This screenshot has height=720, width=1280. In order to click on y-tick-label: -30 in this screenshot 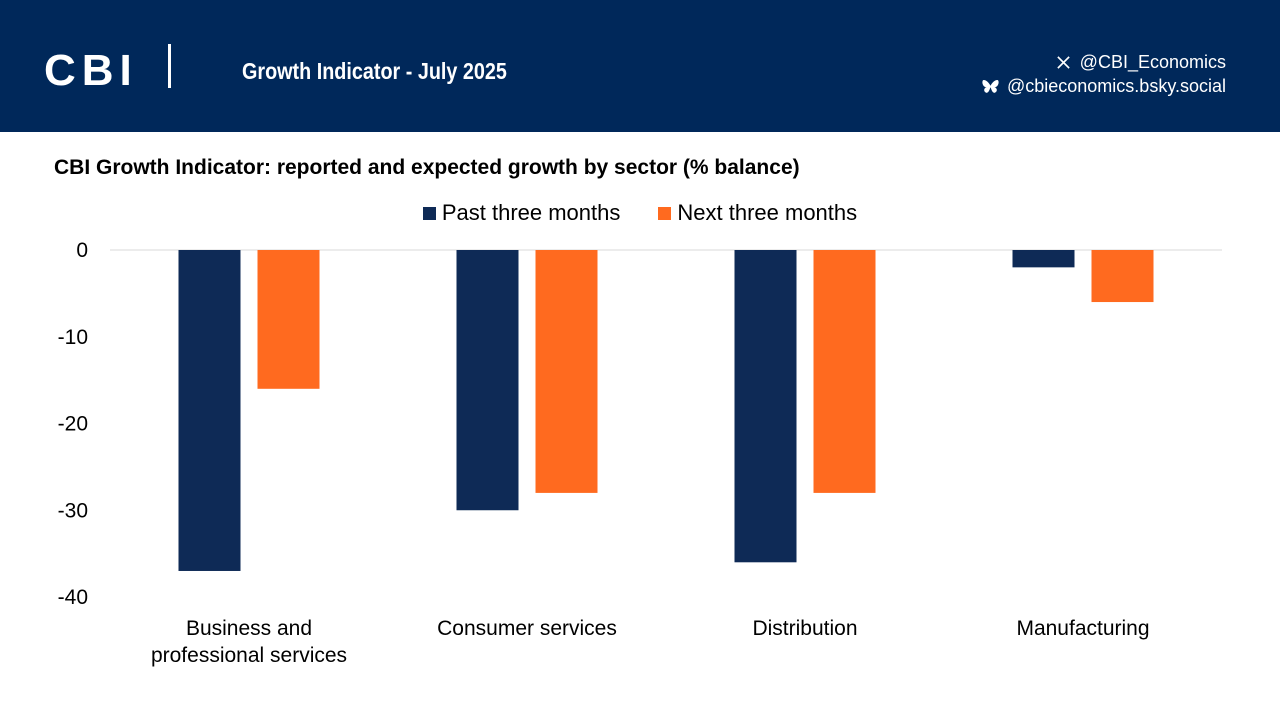, I will do `click(73, 510)`.